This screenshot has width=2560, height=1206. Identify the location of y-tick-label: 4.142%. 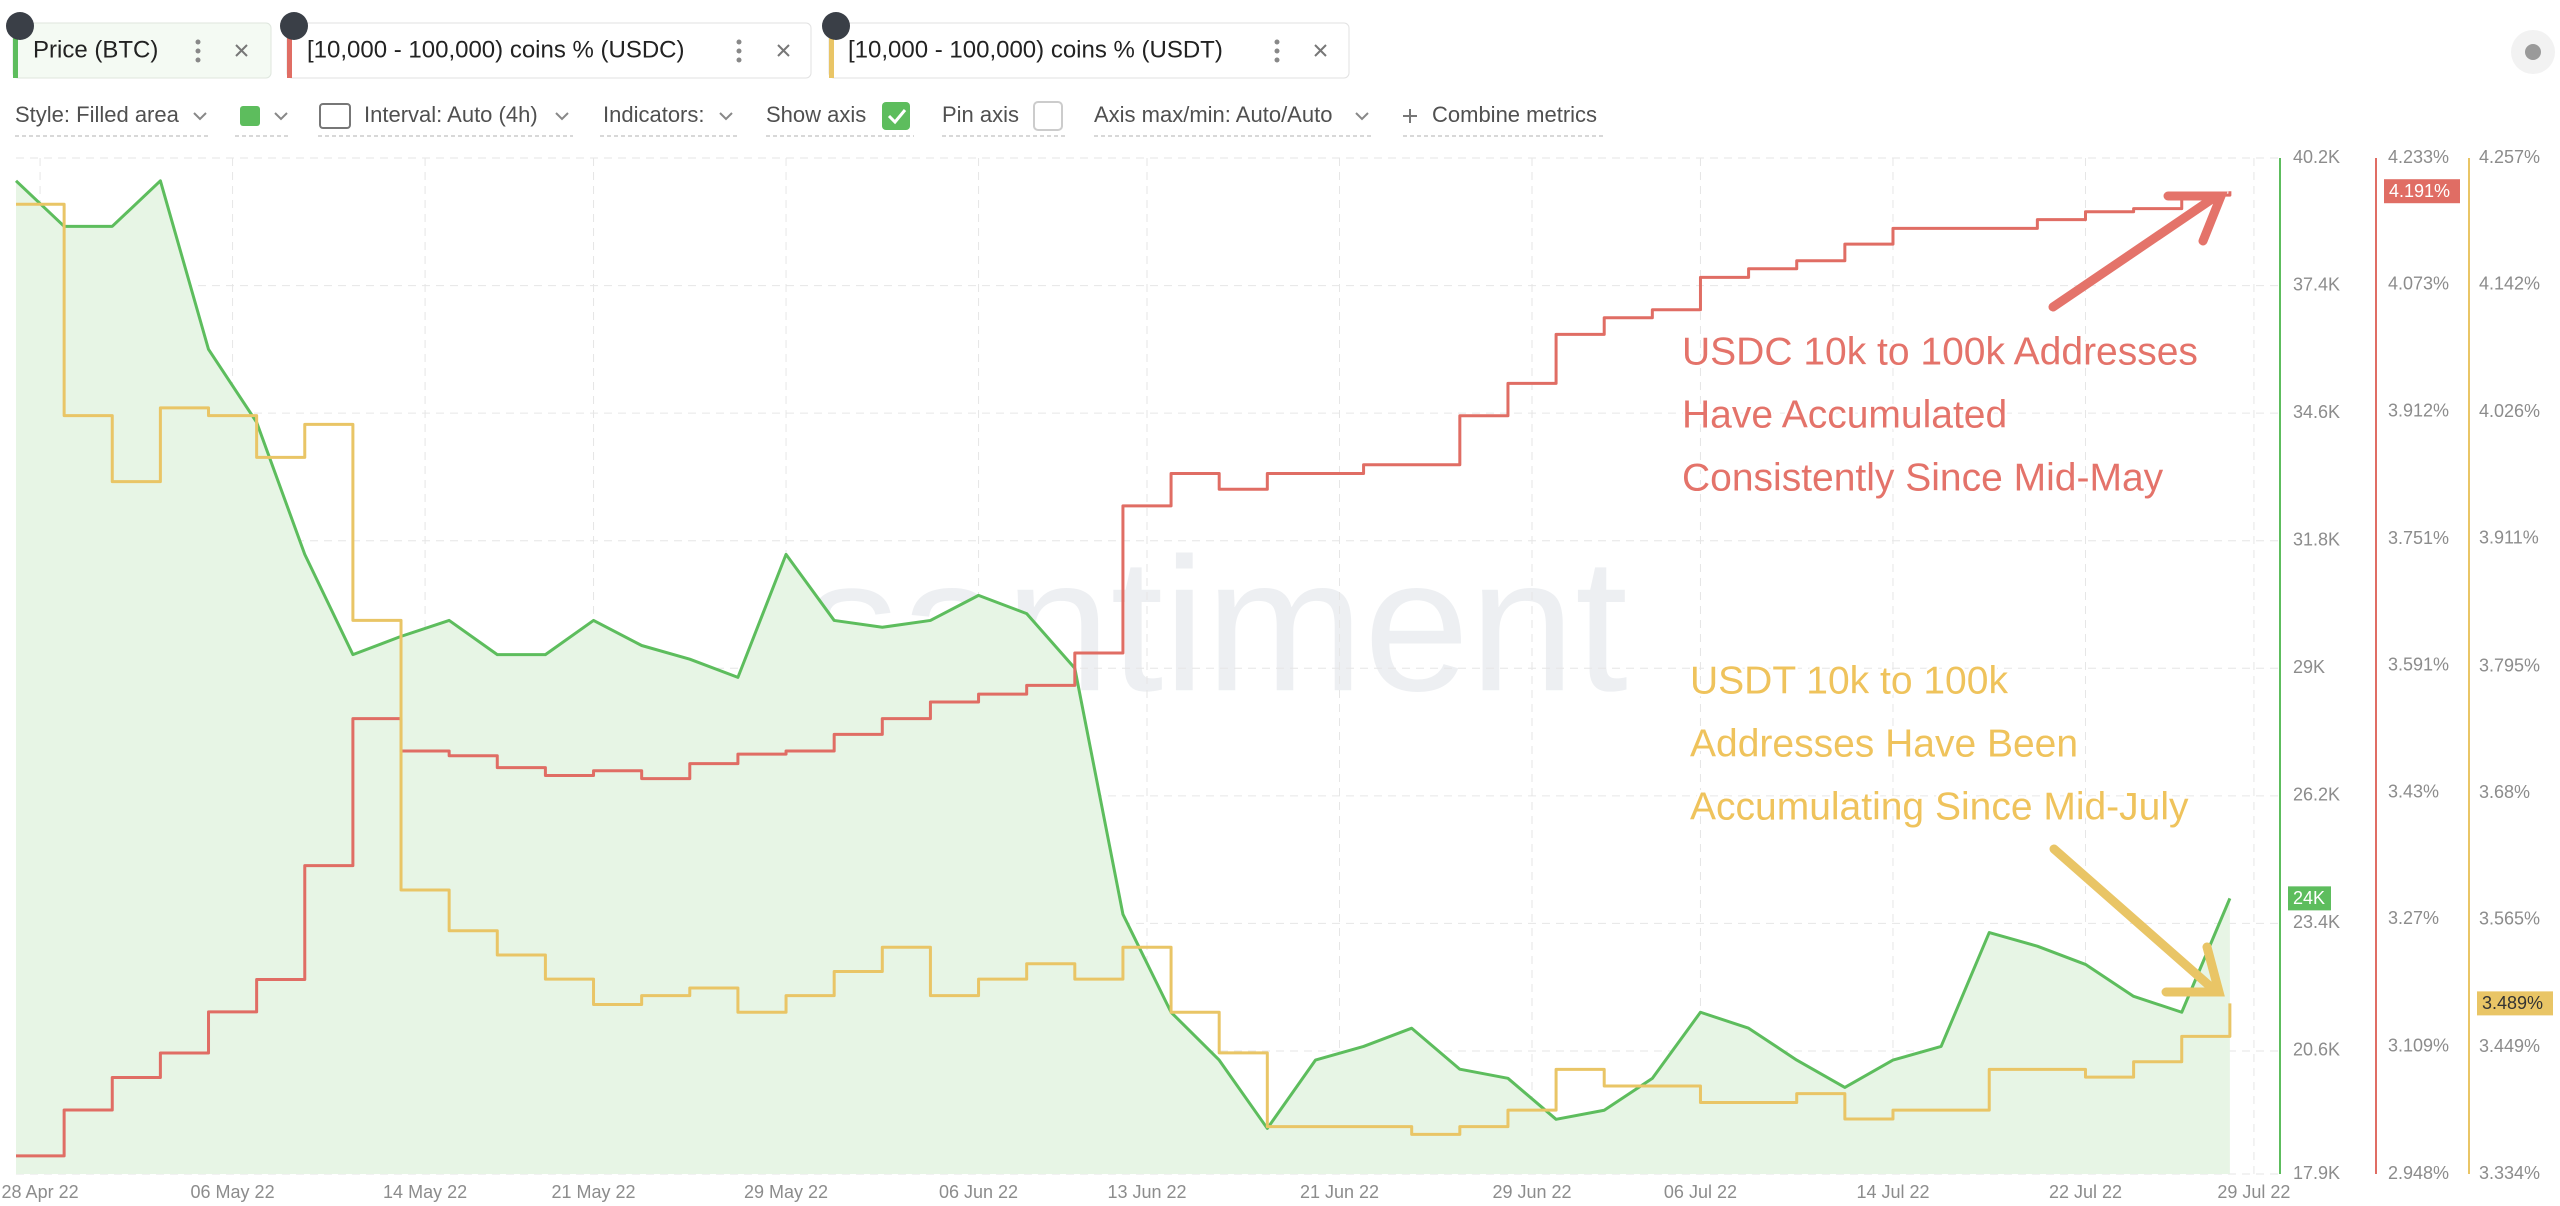
(2509, 283).